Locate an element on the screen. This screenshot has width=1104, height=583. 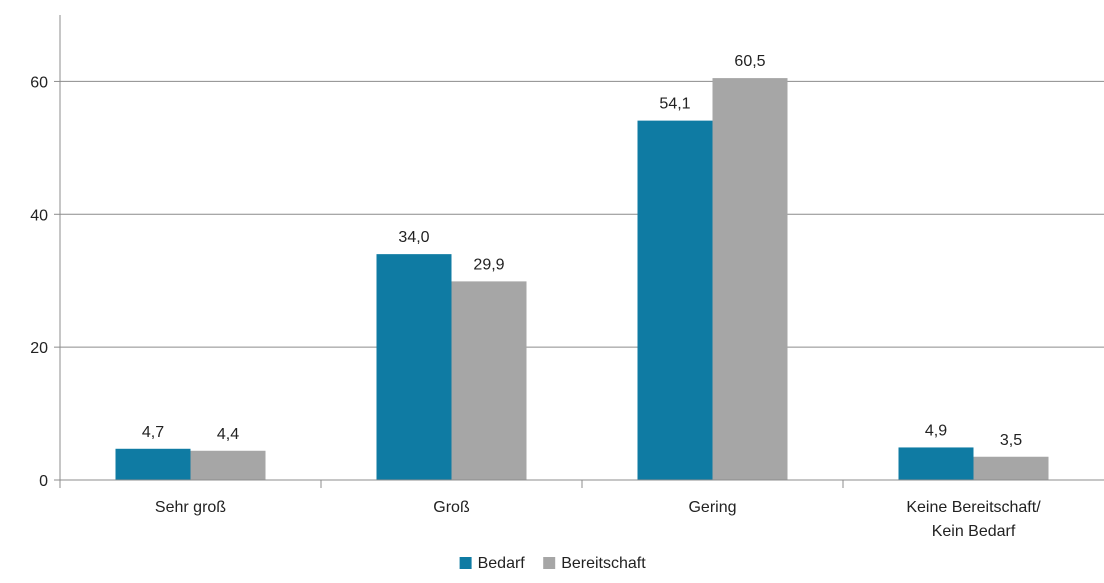
data-label: 34,0 is located at coordinates (413, 237).